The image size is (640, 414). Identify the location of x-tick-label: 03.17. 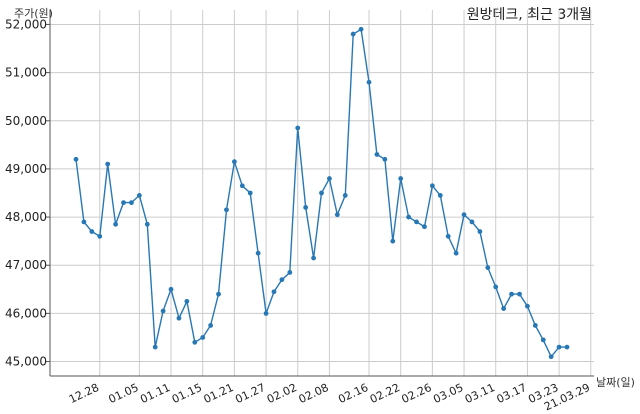
(512, 393).